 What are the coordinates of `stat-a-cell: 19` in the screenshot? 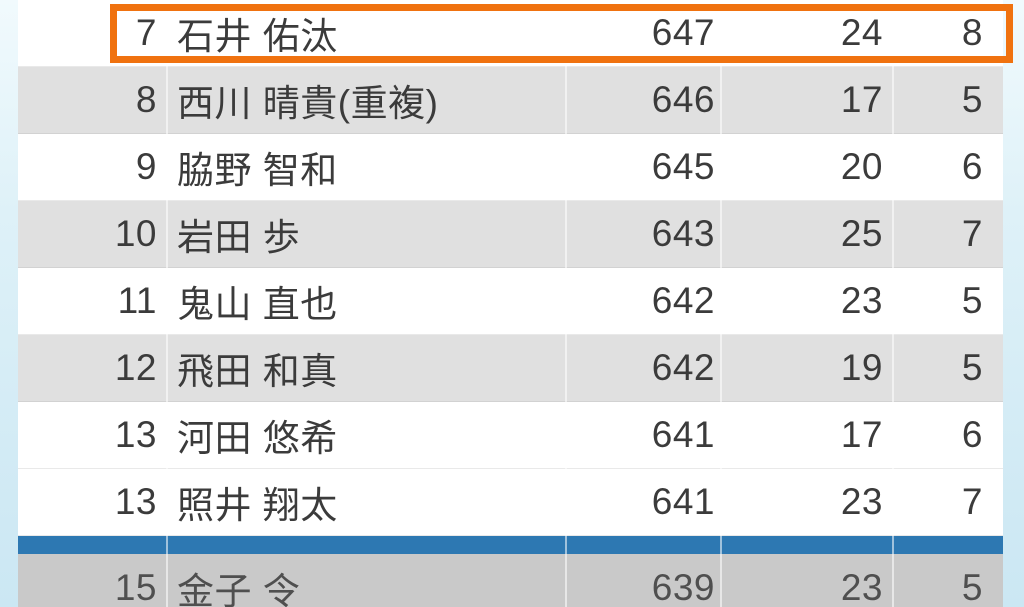 It's located at (861, 367).